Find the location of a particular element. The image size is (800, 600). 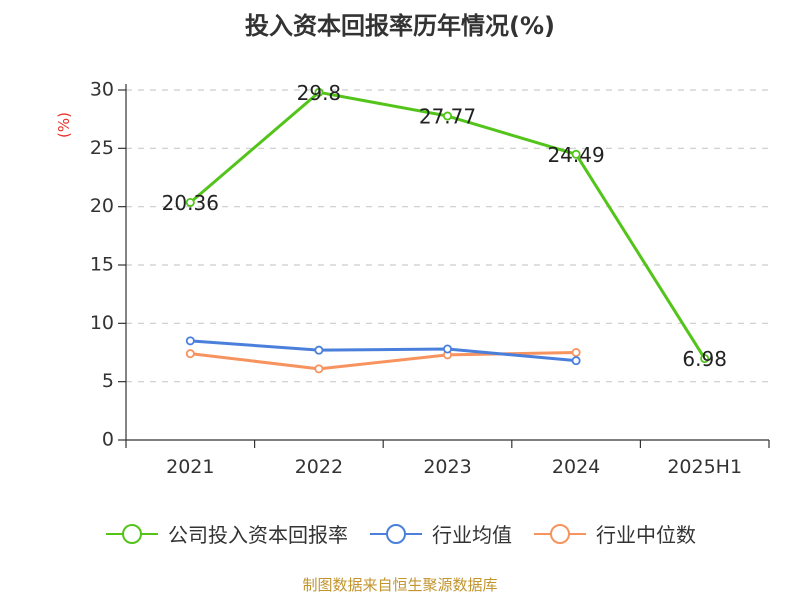

chart-title: 投入资本回报率历年情况(%) is located at coordinates (400, 26).